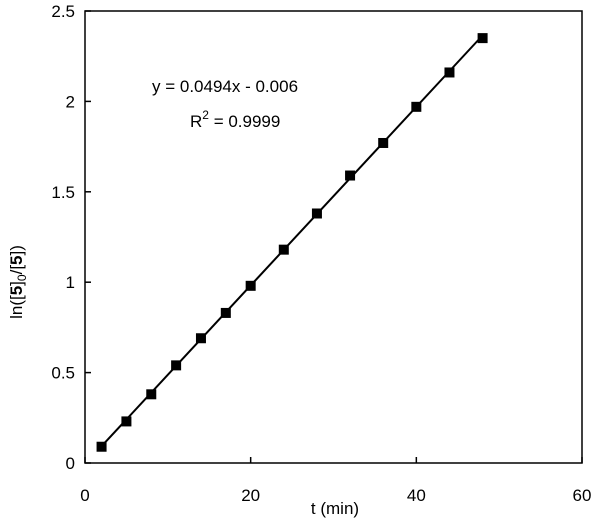 This screenshot has width=600, height=521. What do you see at coordinates (582, 495) in the screenshot?
I see `x-tick-label: 60` at bounding box center [582, 495].